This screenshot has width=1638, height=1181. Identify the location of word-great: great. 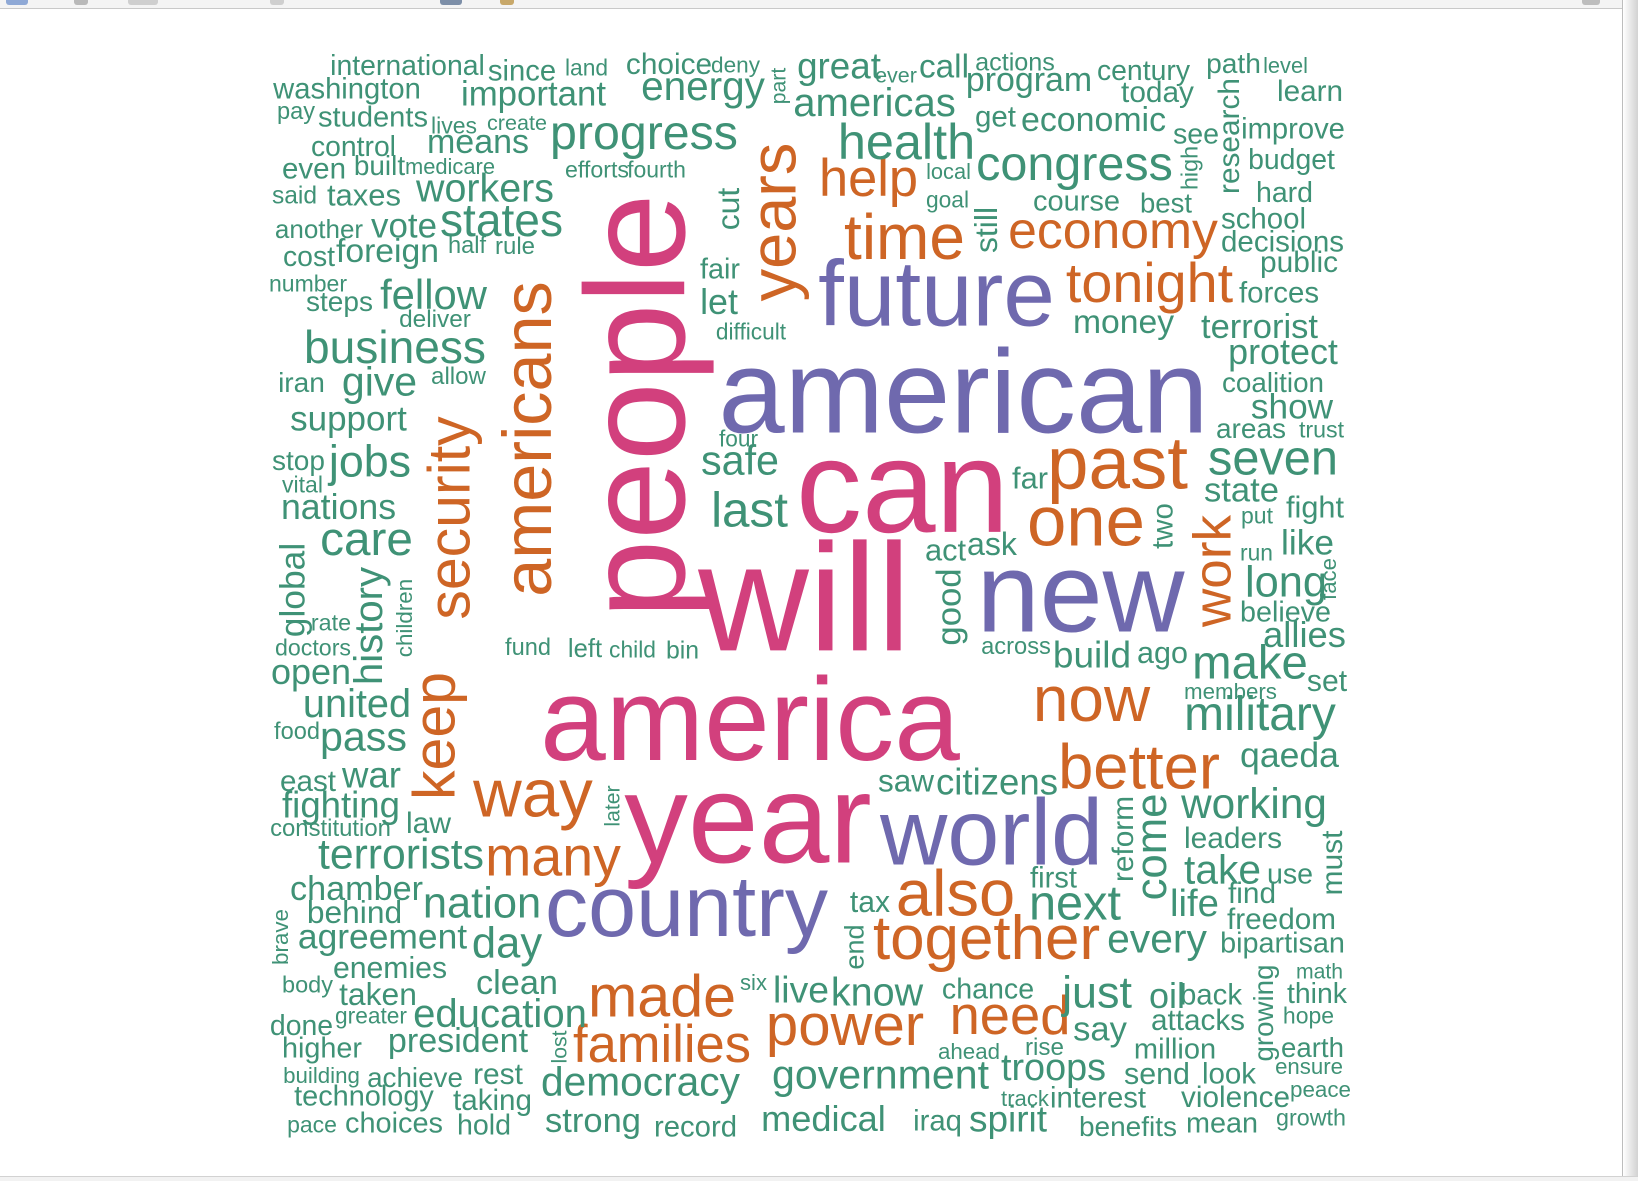
(839, 66).